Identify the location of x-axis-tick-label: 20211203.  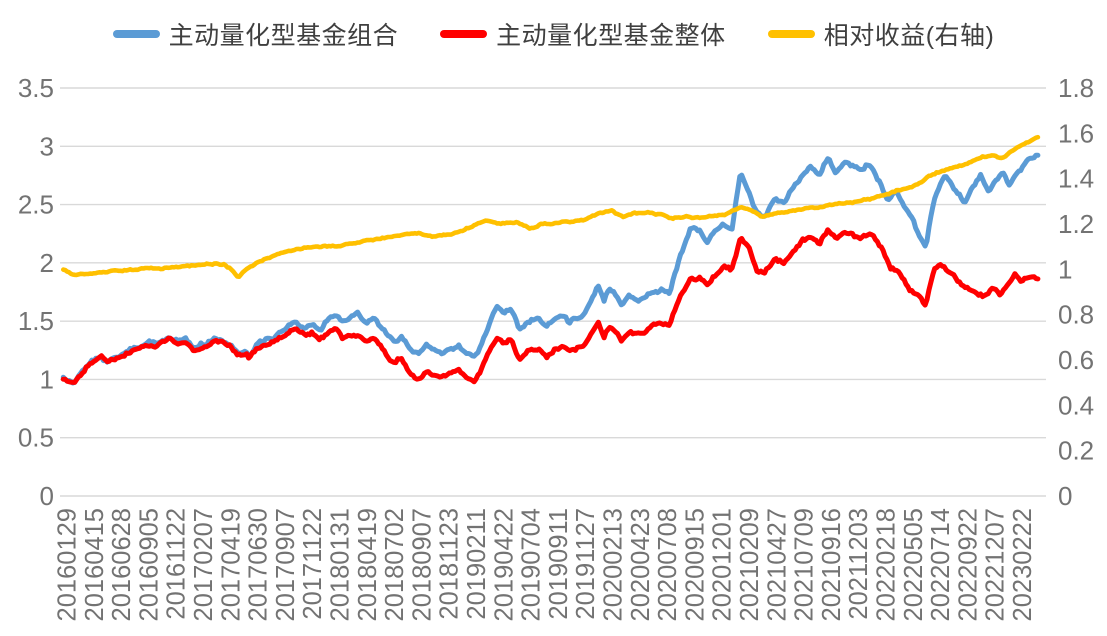
(859, 564).